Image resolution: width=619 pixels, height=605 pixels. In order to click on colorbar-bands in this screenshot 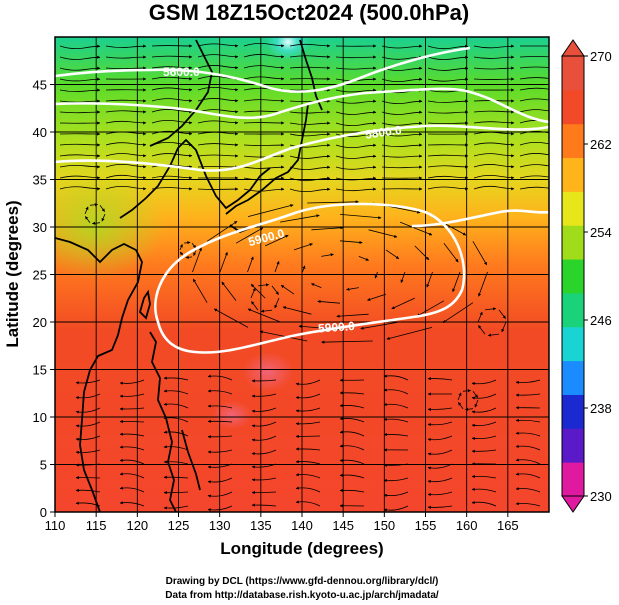, I will do `click(573, 276)`.